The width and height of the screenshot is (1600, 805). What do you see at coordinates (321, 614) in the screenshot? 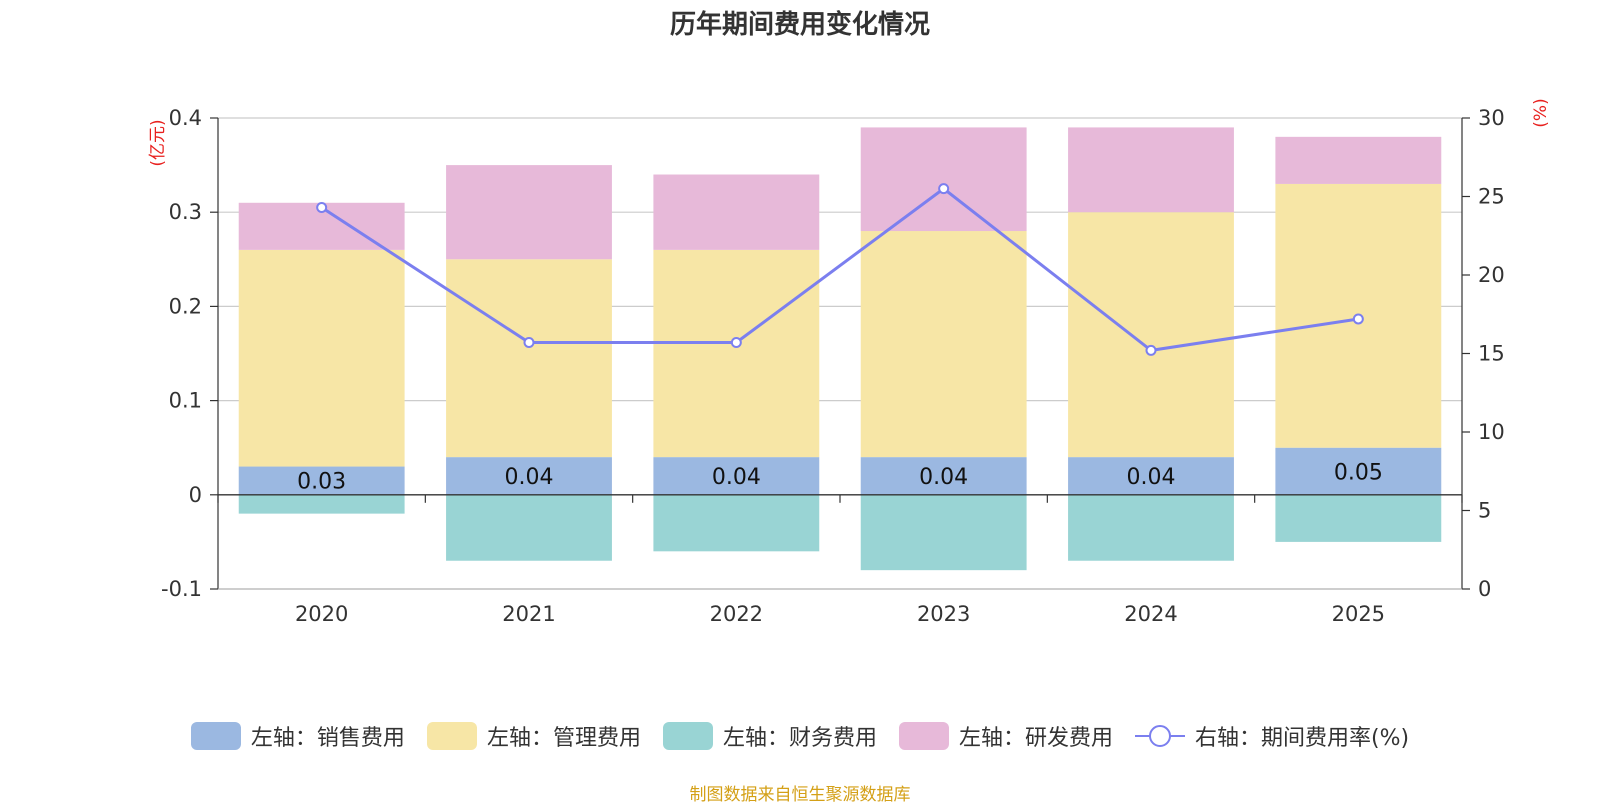
I see `x-tick-label: 2020` at bounding box center [321, 614].